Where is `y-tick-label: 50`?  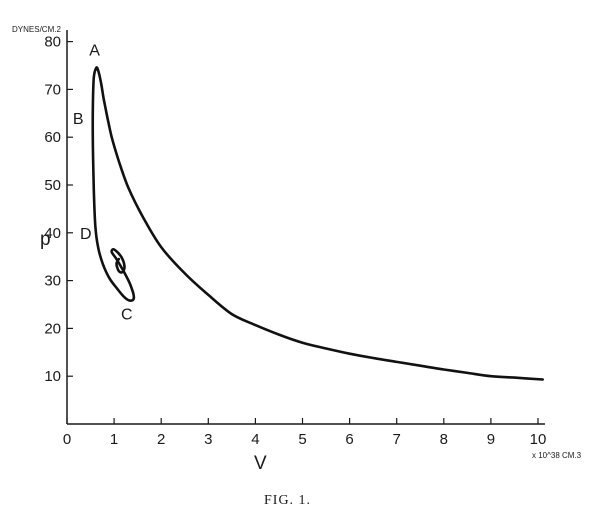 y-tick-label: 50 is located at coordinates (52, 185).